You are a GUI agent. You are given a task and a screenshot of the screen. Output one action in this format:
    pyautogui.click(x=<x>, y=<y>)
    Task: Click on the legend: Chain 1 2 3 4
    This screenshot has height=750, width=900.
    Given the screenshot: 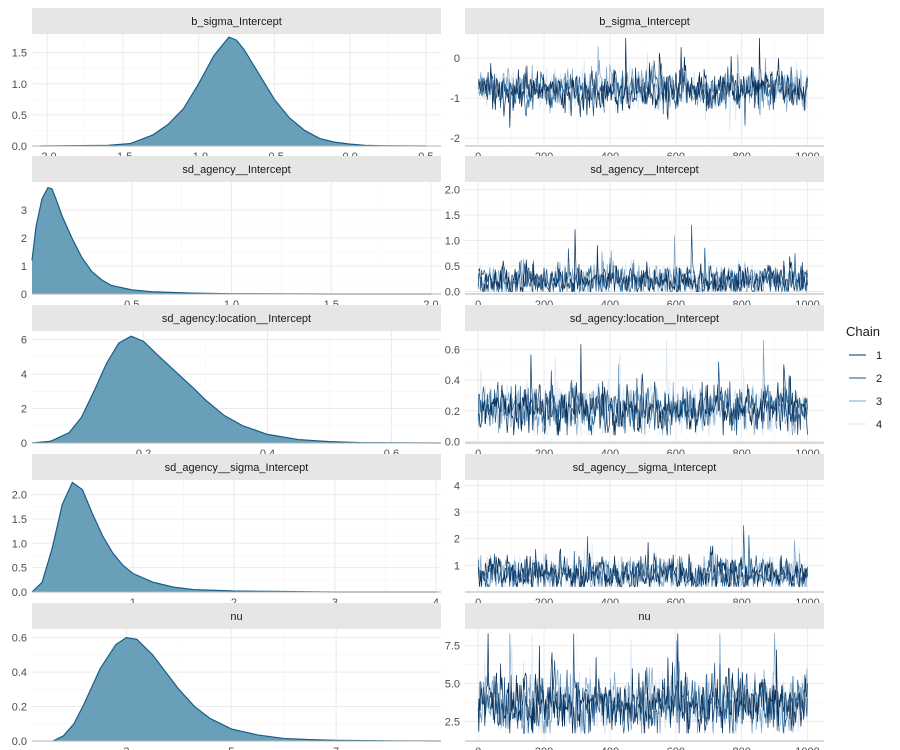 What is the action you would take?
    pyautogui.click(x=864, y=377)
    